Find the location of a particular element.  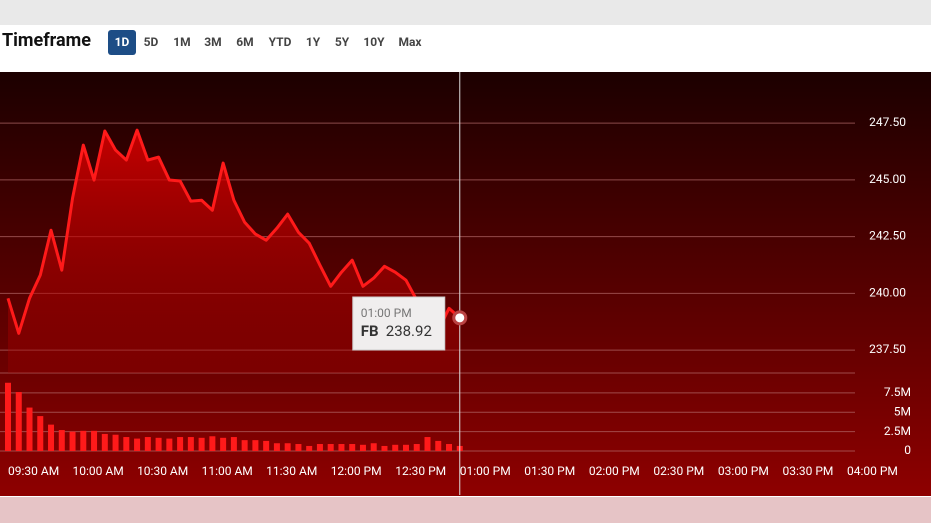

volume-tick-label: 5M is located at coordinates (902, 411).